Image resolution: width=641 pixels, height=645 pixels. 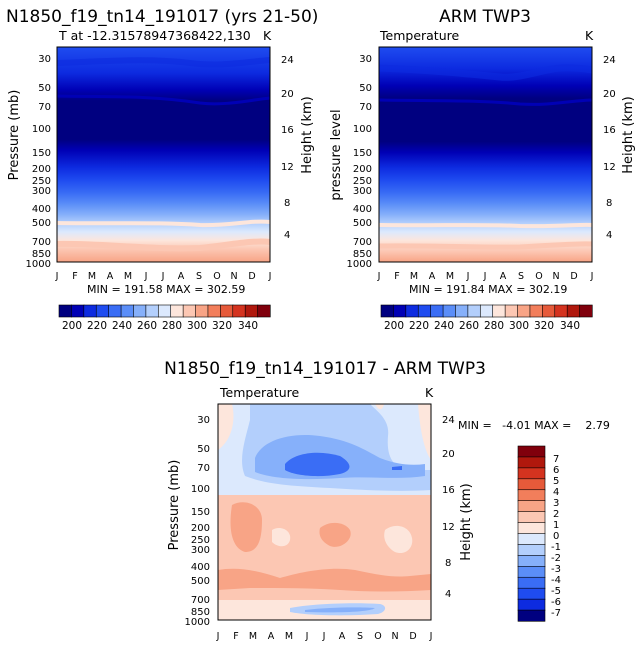 I want to click on pressure-tick: 700, so click(x=41, y=242).